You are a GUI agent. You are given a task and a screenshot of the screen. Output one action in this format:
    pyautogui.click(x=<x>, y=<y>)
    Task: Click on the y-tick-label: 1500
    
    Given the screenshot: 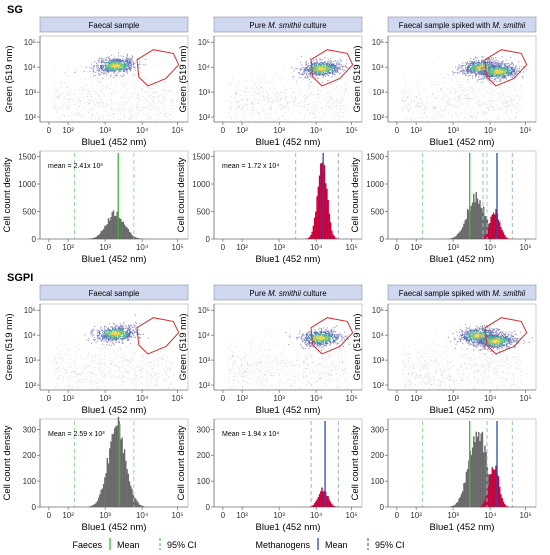 What is the action you would take?
    pyautogui.click(x=201, y=157)
    